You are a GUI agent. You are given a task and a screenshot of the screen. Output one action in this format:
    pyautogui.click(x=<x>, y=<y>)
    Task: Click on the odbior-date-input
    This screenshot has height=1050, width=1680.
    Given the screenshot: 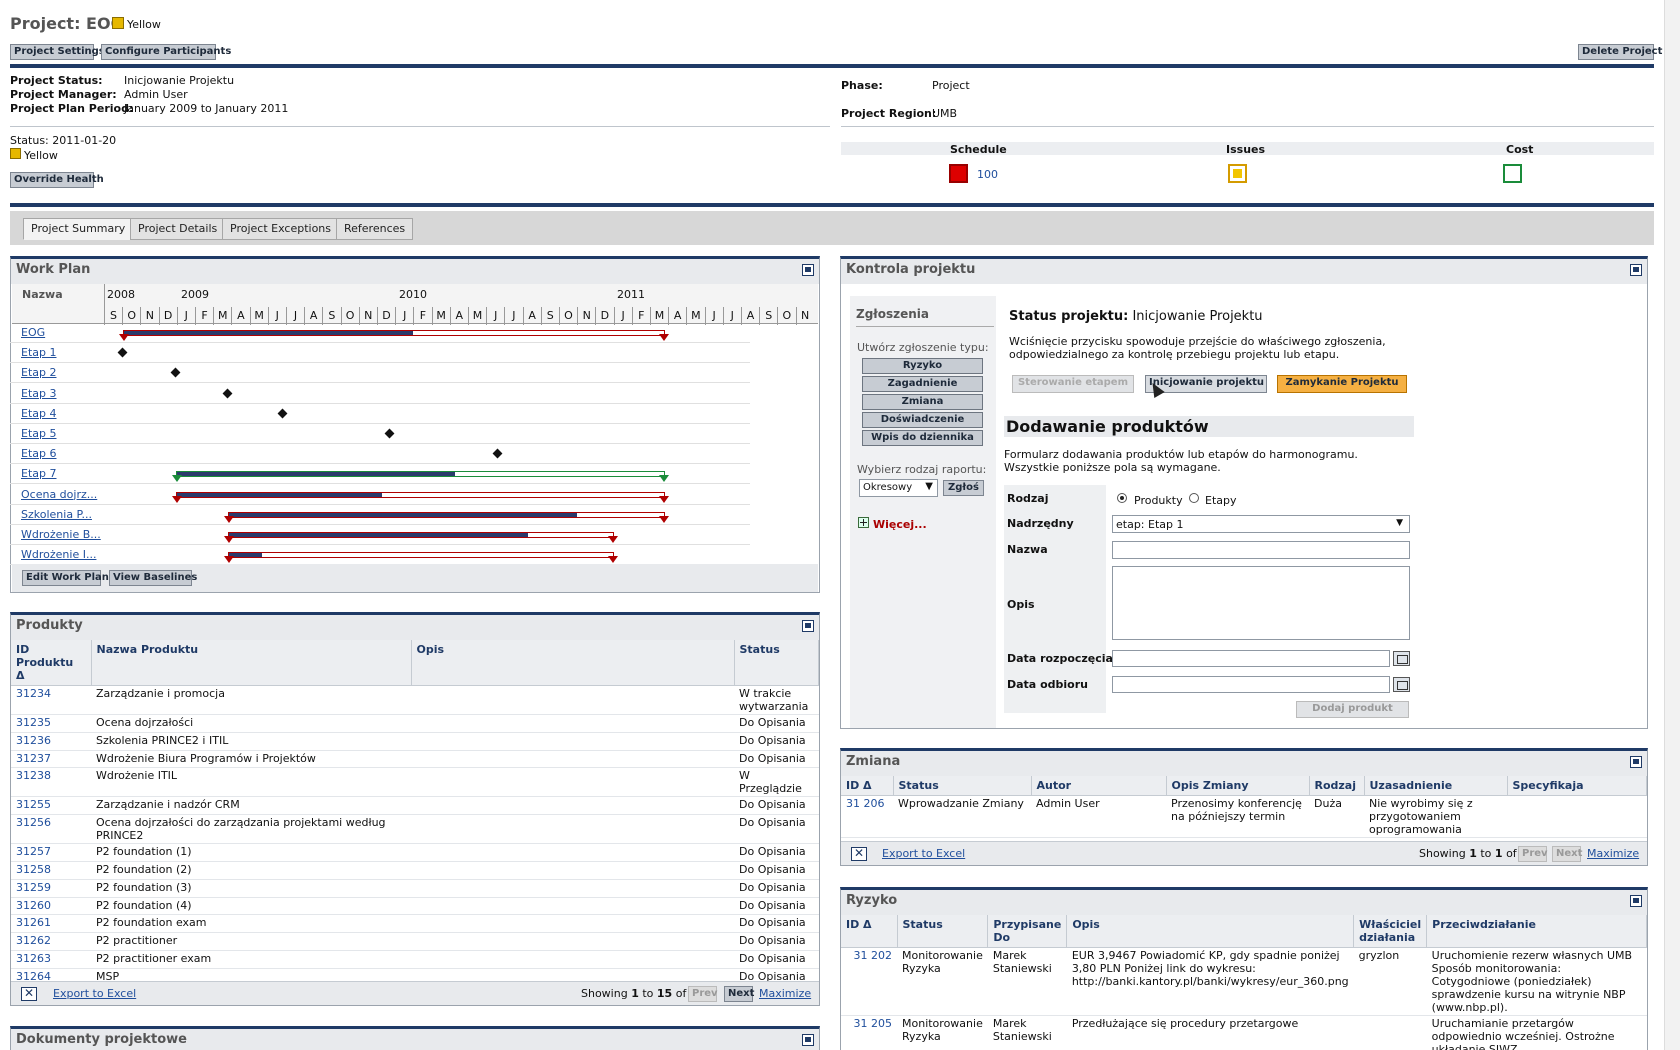 What is the action you would take?
    pyautogui.click(x=1251, y=684)
    